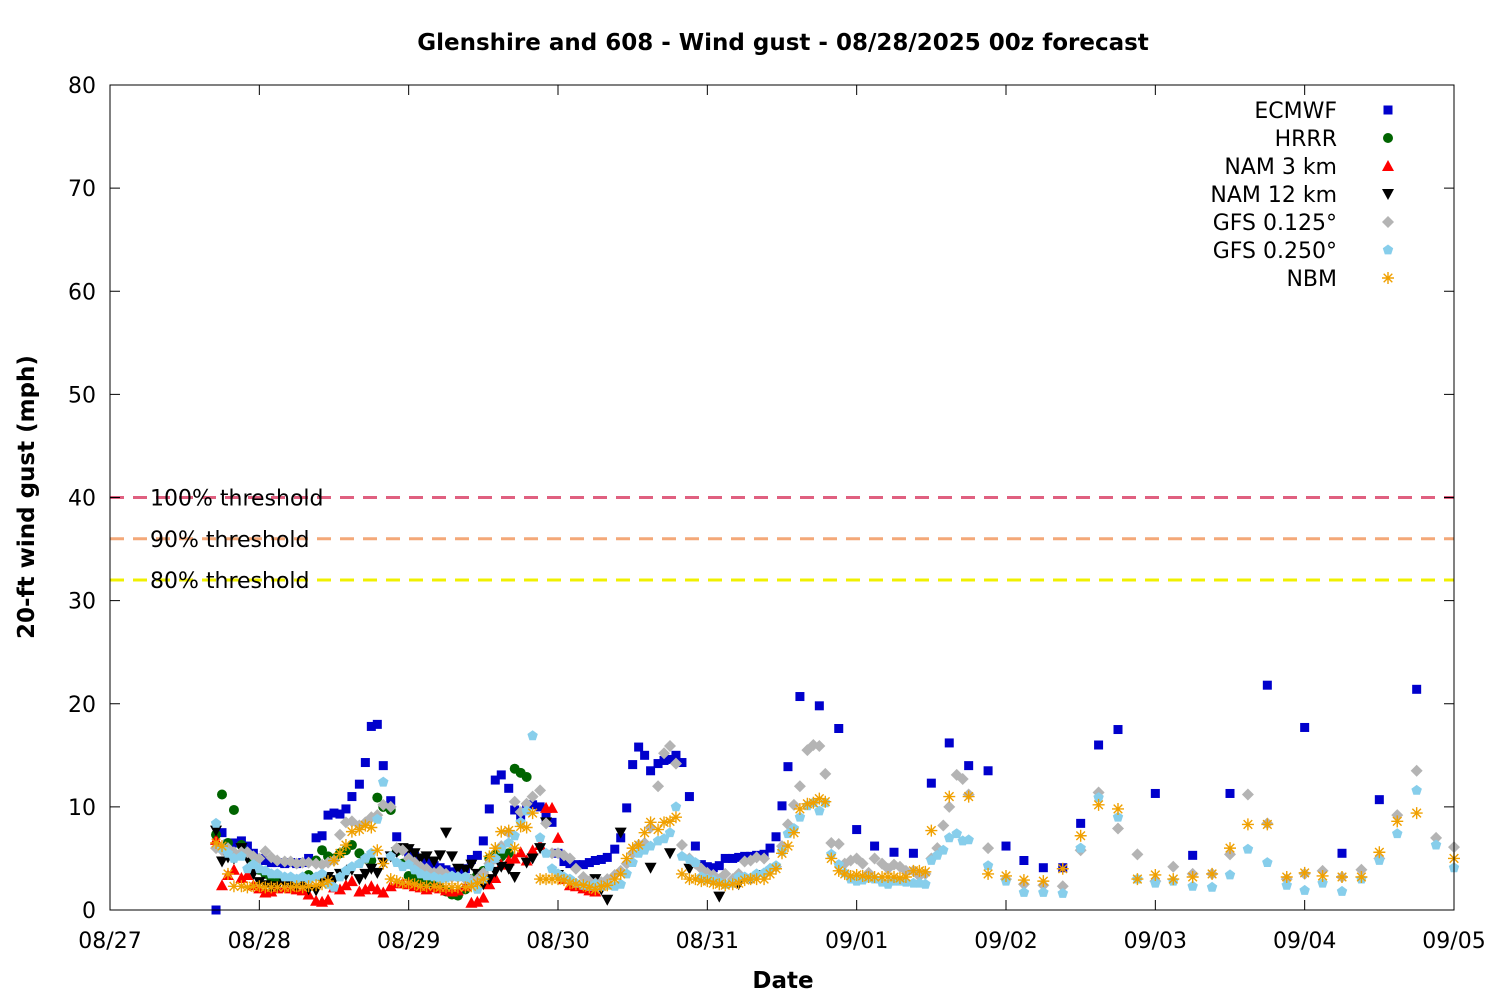 Image resolution: width=1500 pixels, height=1000 pixels. I want to click on threshold-label-80-threshold: 80% threshold, so click(230, 581).